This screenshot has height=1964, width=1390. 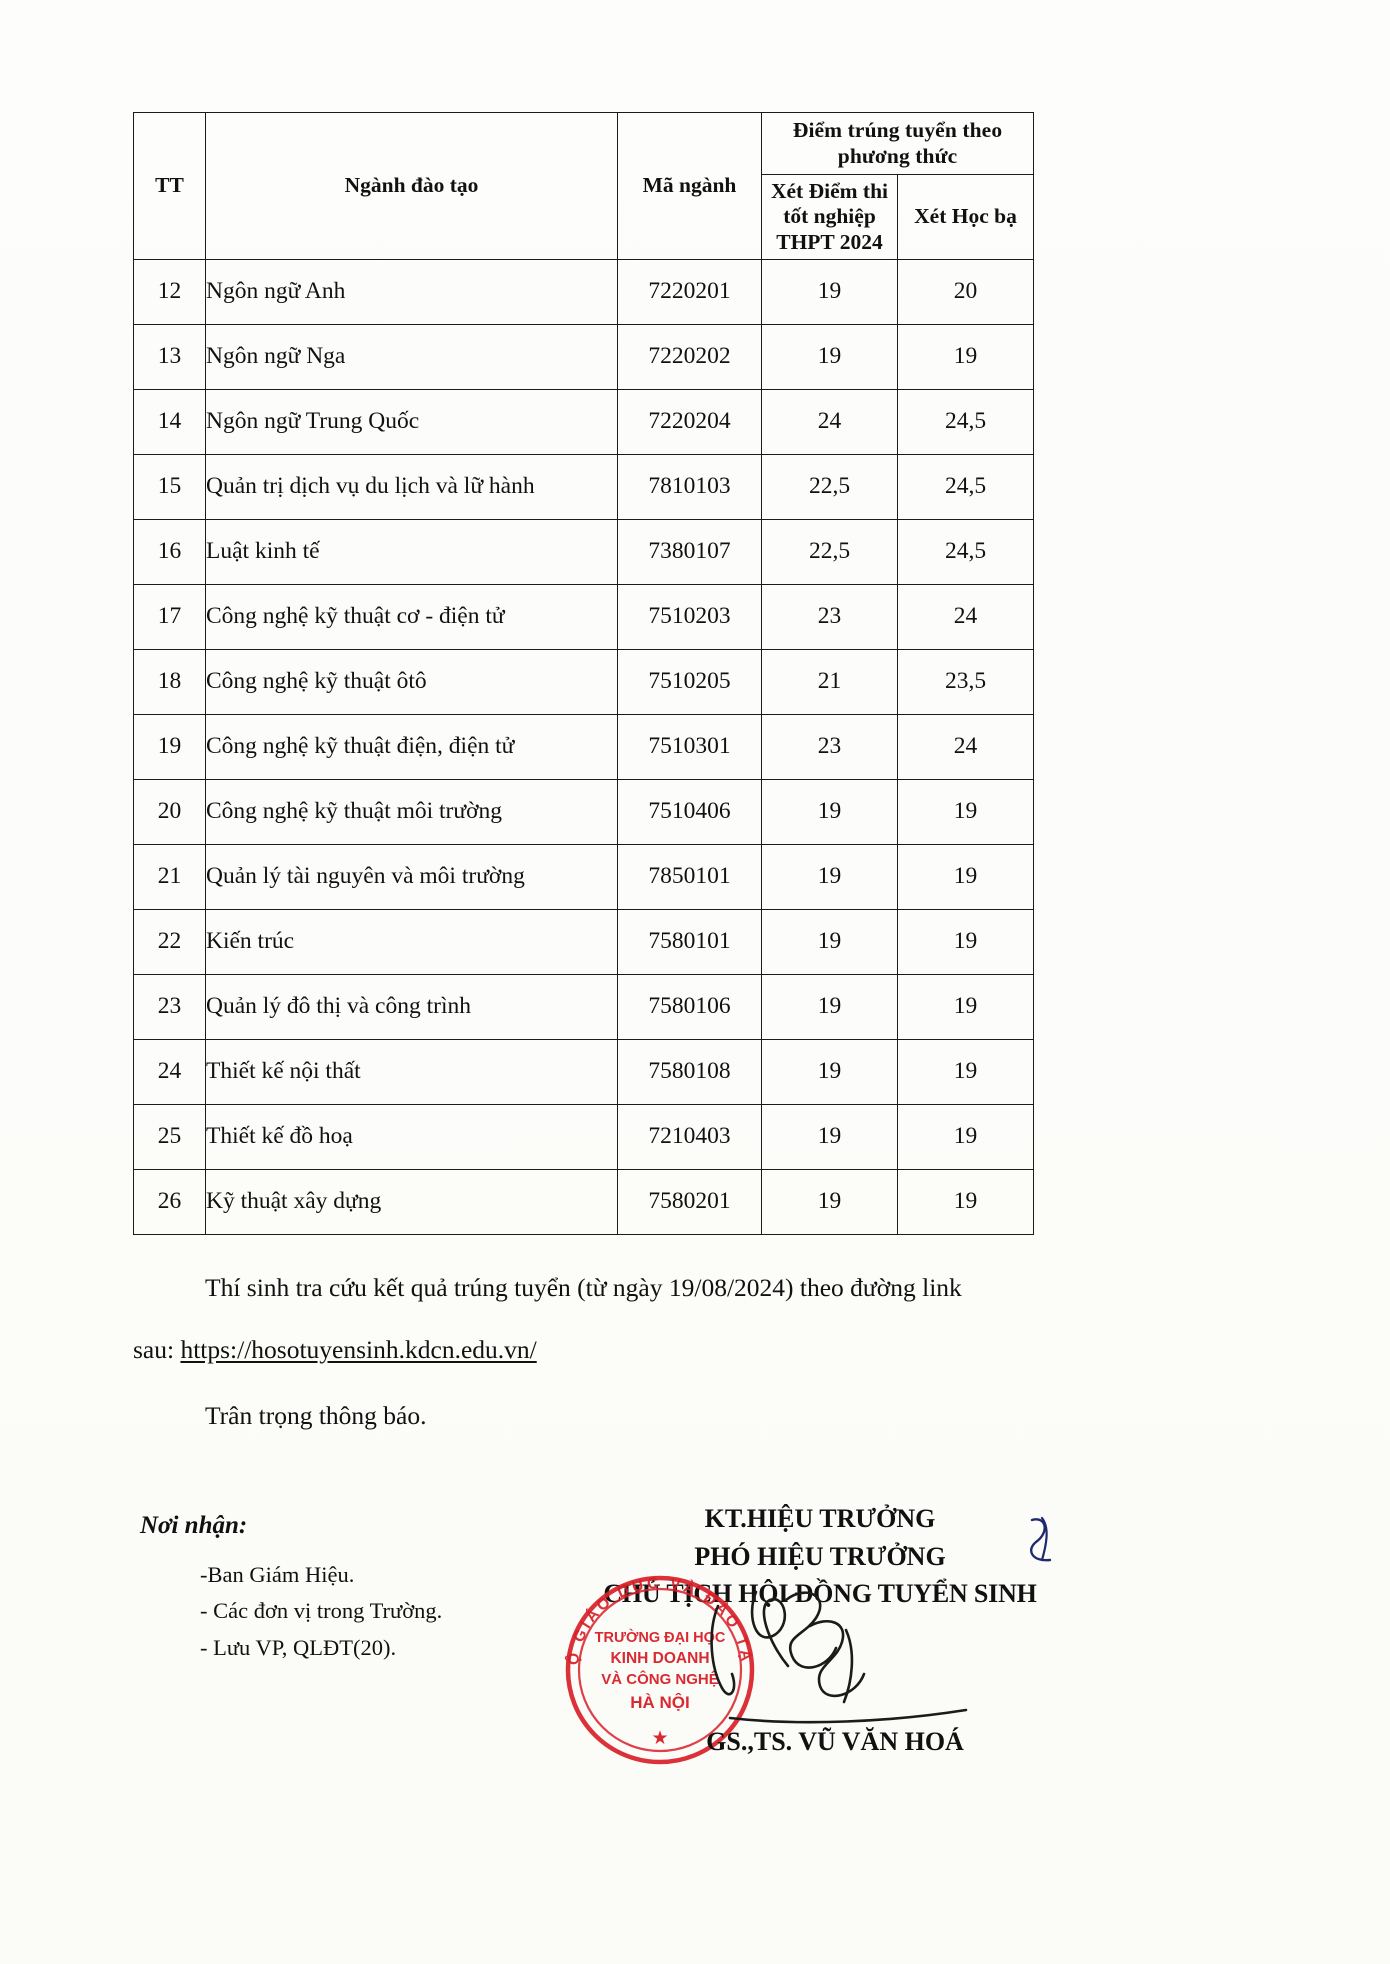 I want to click on row-score-thpt: 24, so click(x=829, y=422).